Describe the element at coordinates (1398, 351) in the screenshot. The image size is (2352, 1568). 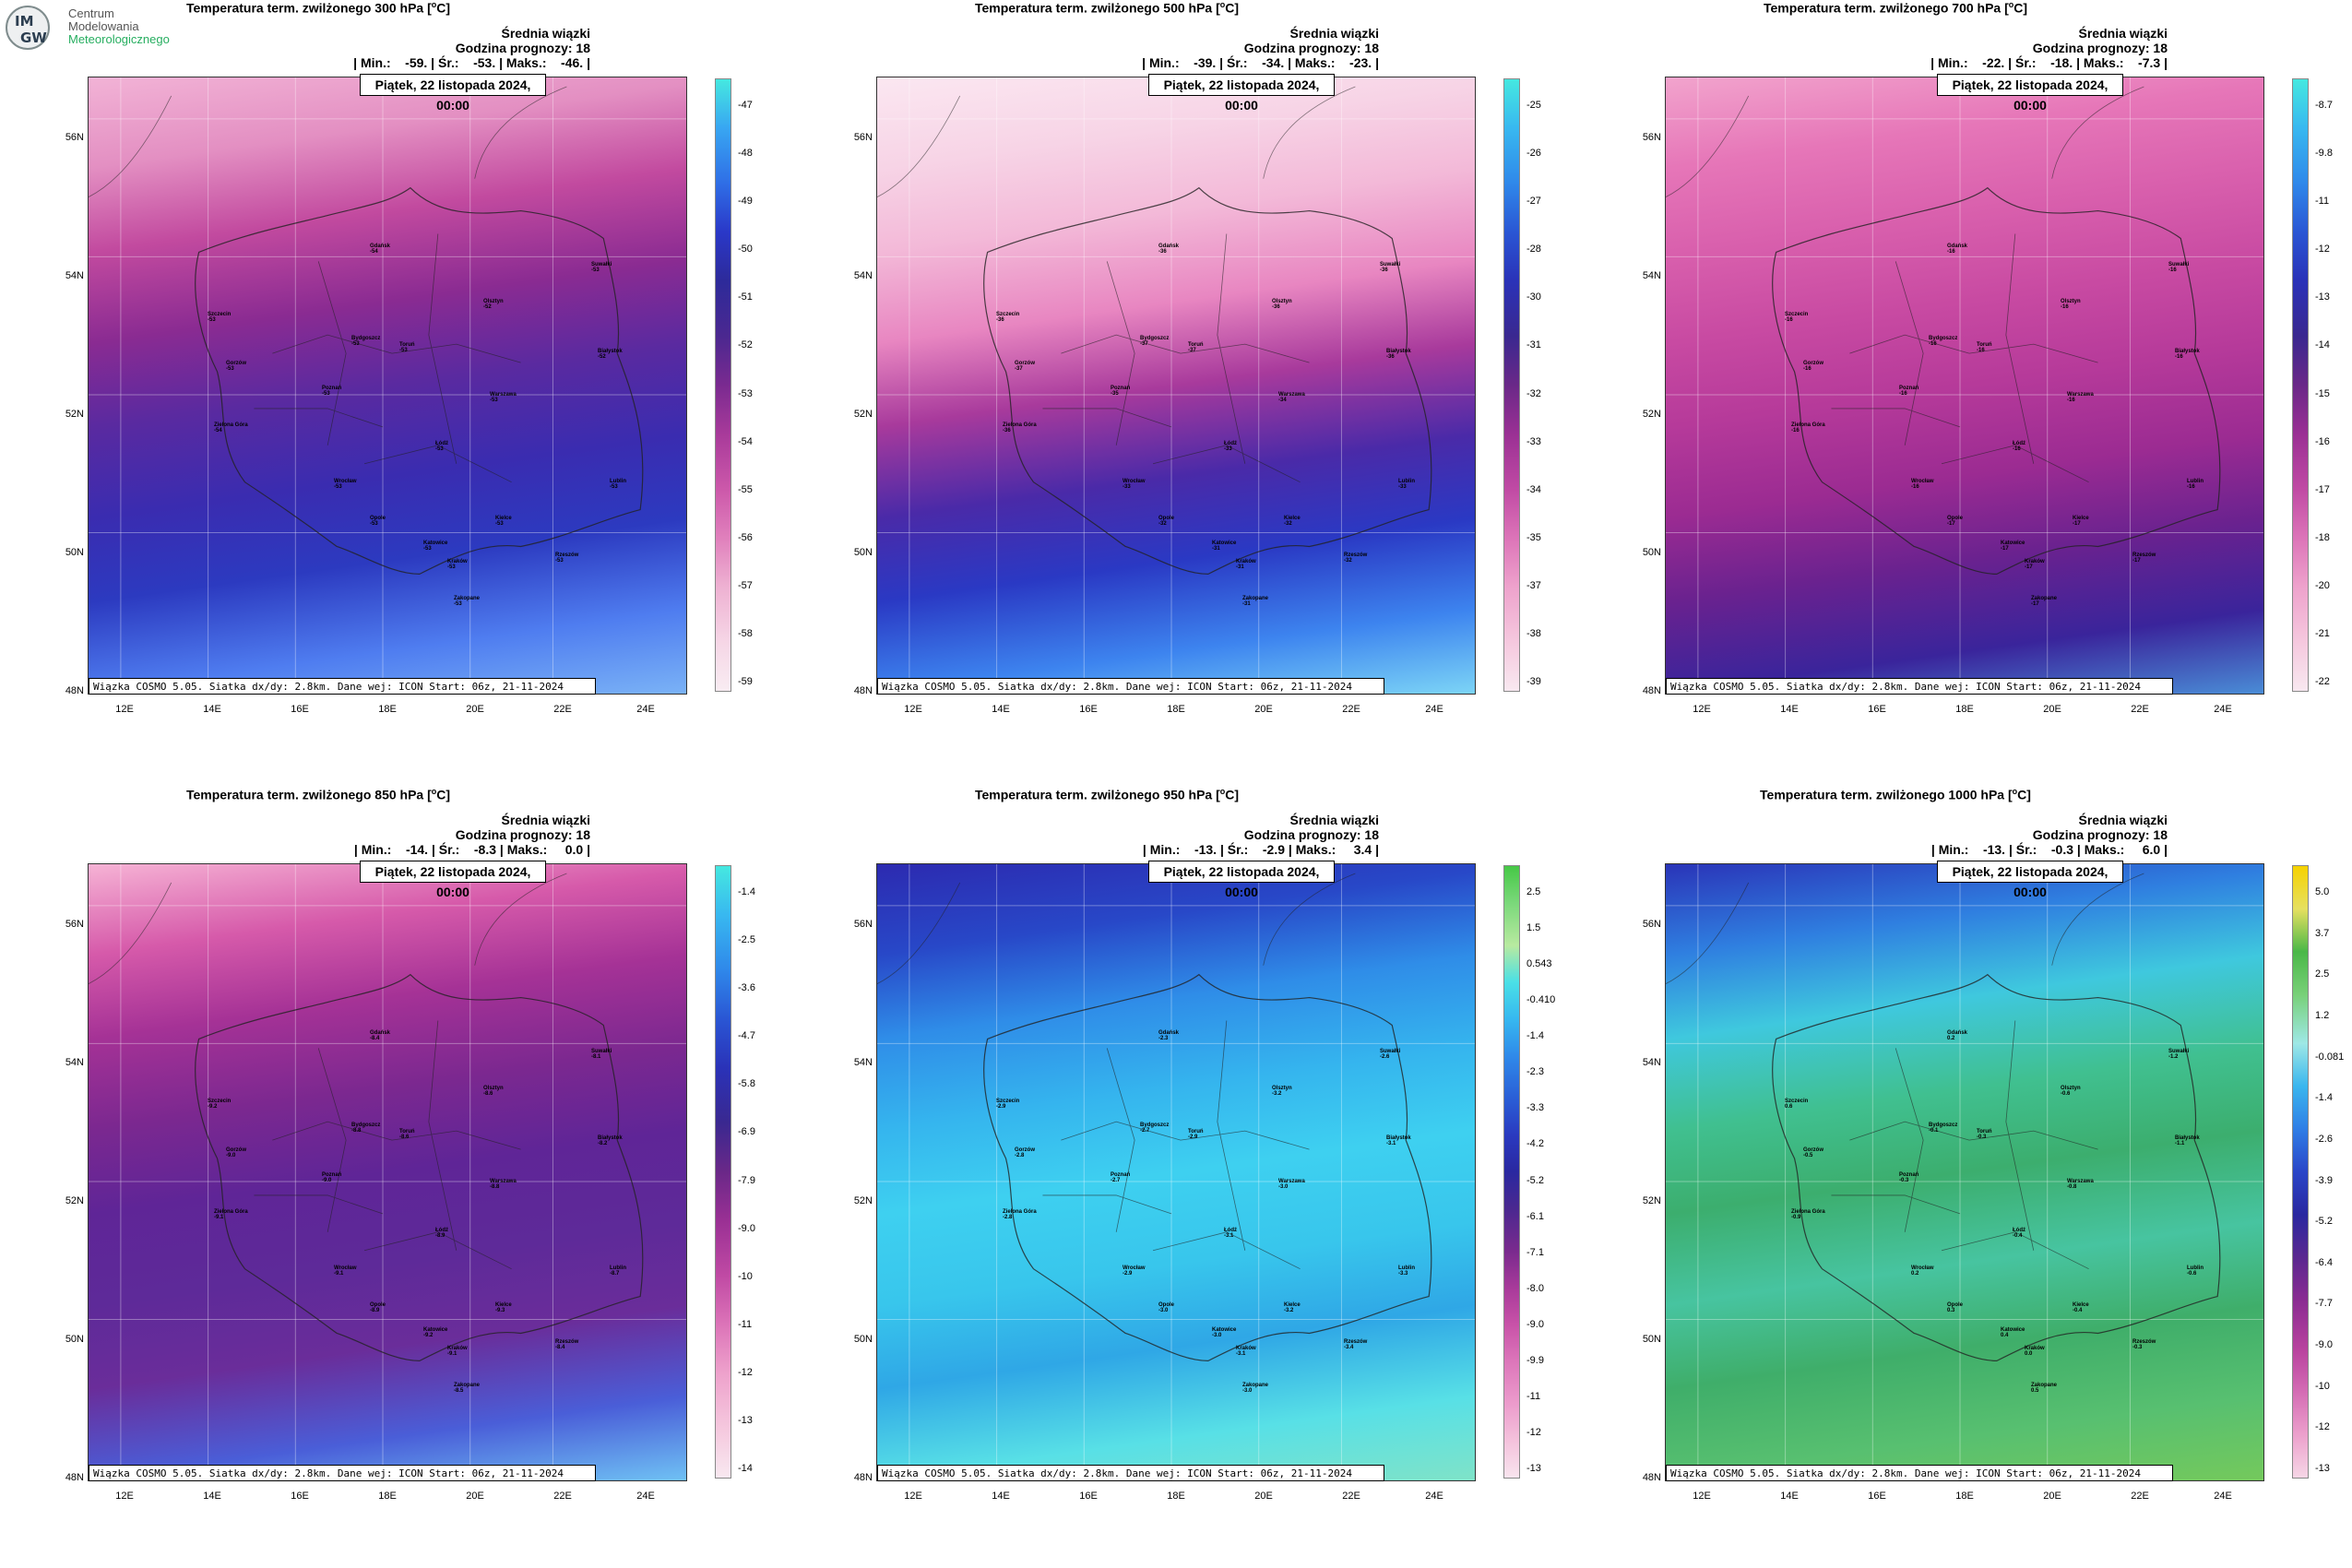
I see `city-name: Białystok` at that location.